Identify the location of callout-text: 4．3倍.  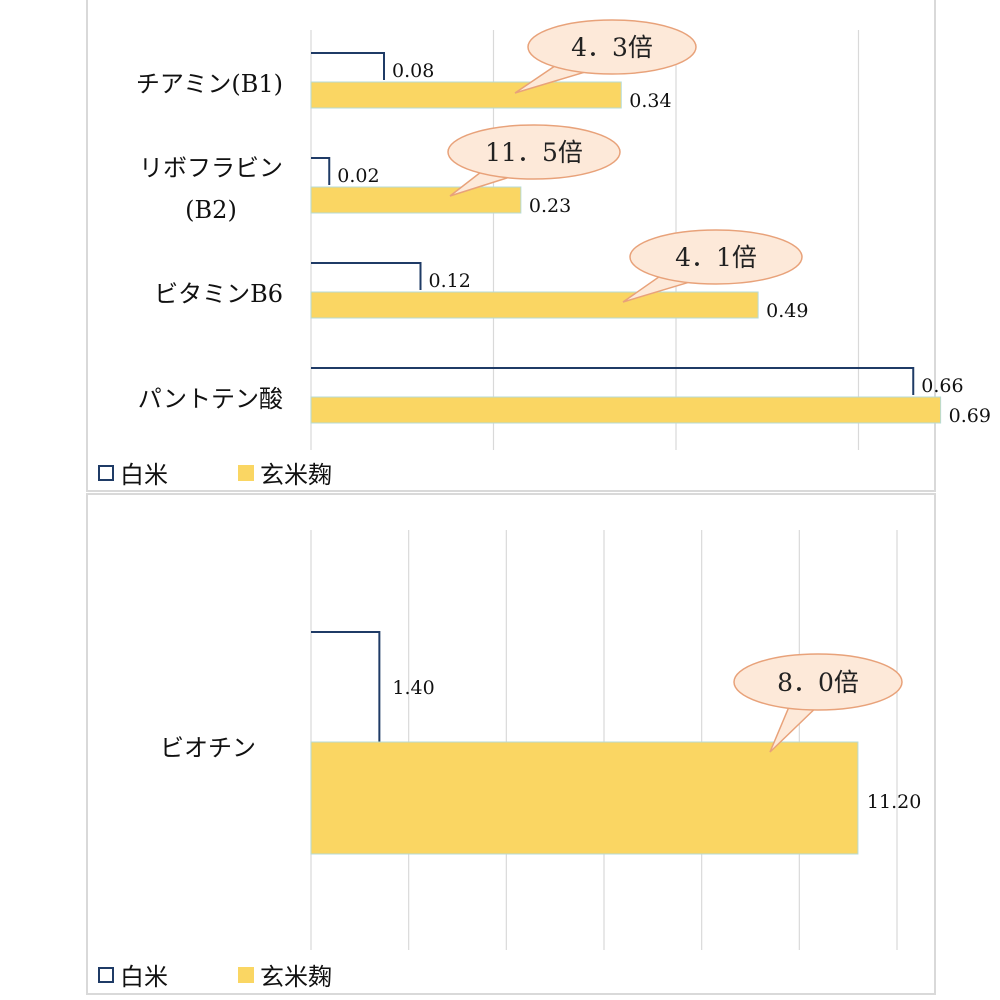
(612, 47).